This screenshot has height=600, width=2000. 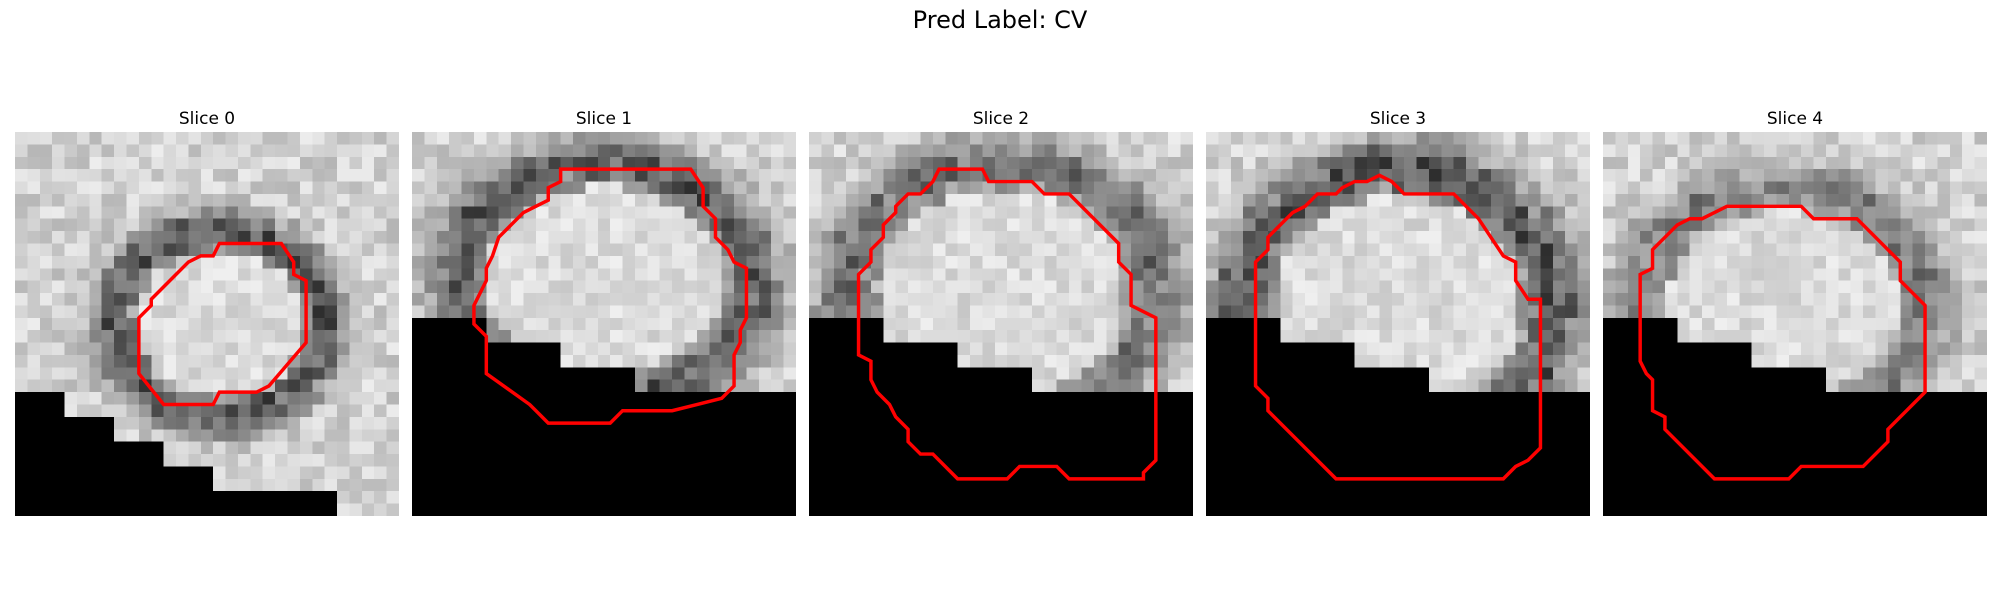 I want to click on figure-title: Pred Label: CV, so click(x=1000, y=20).